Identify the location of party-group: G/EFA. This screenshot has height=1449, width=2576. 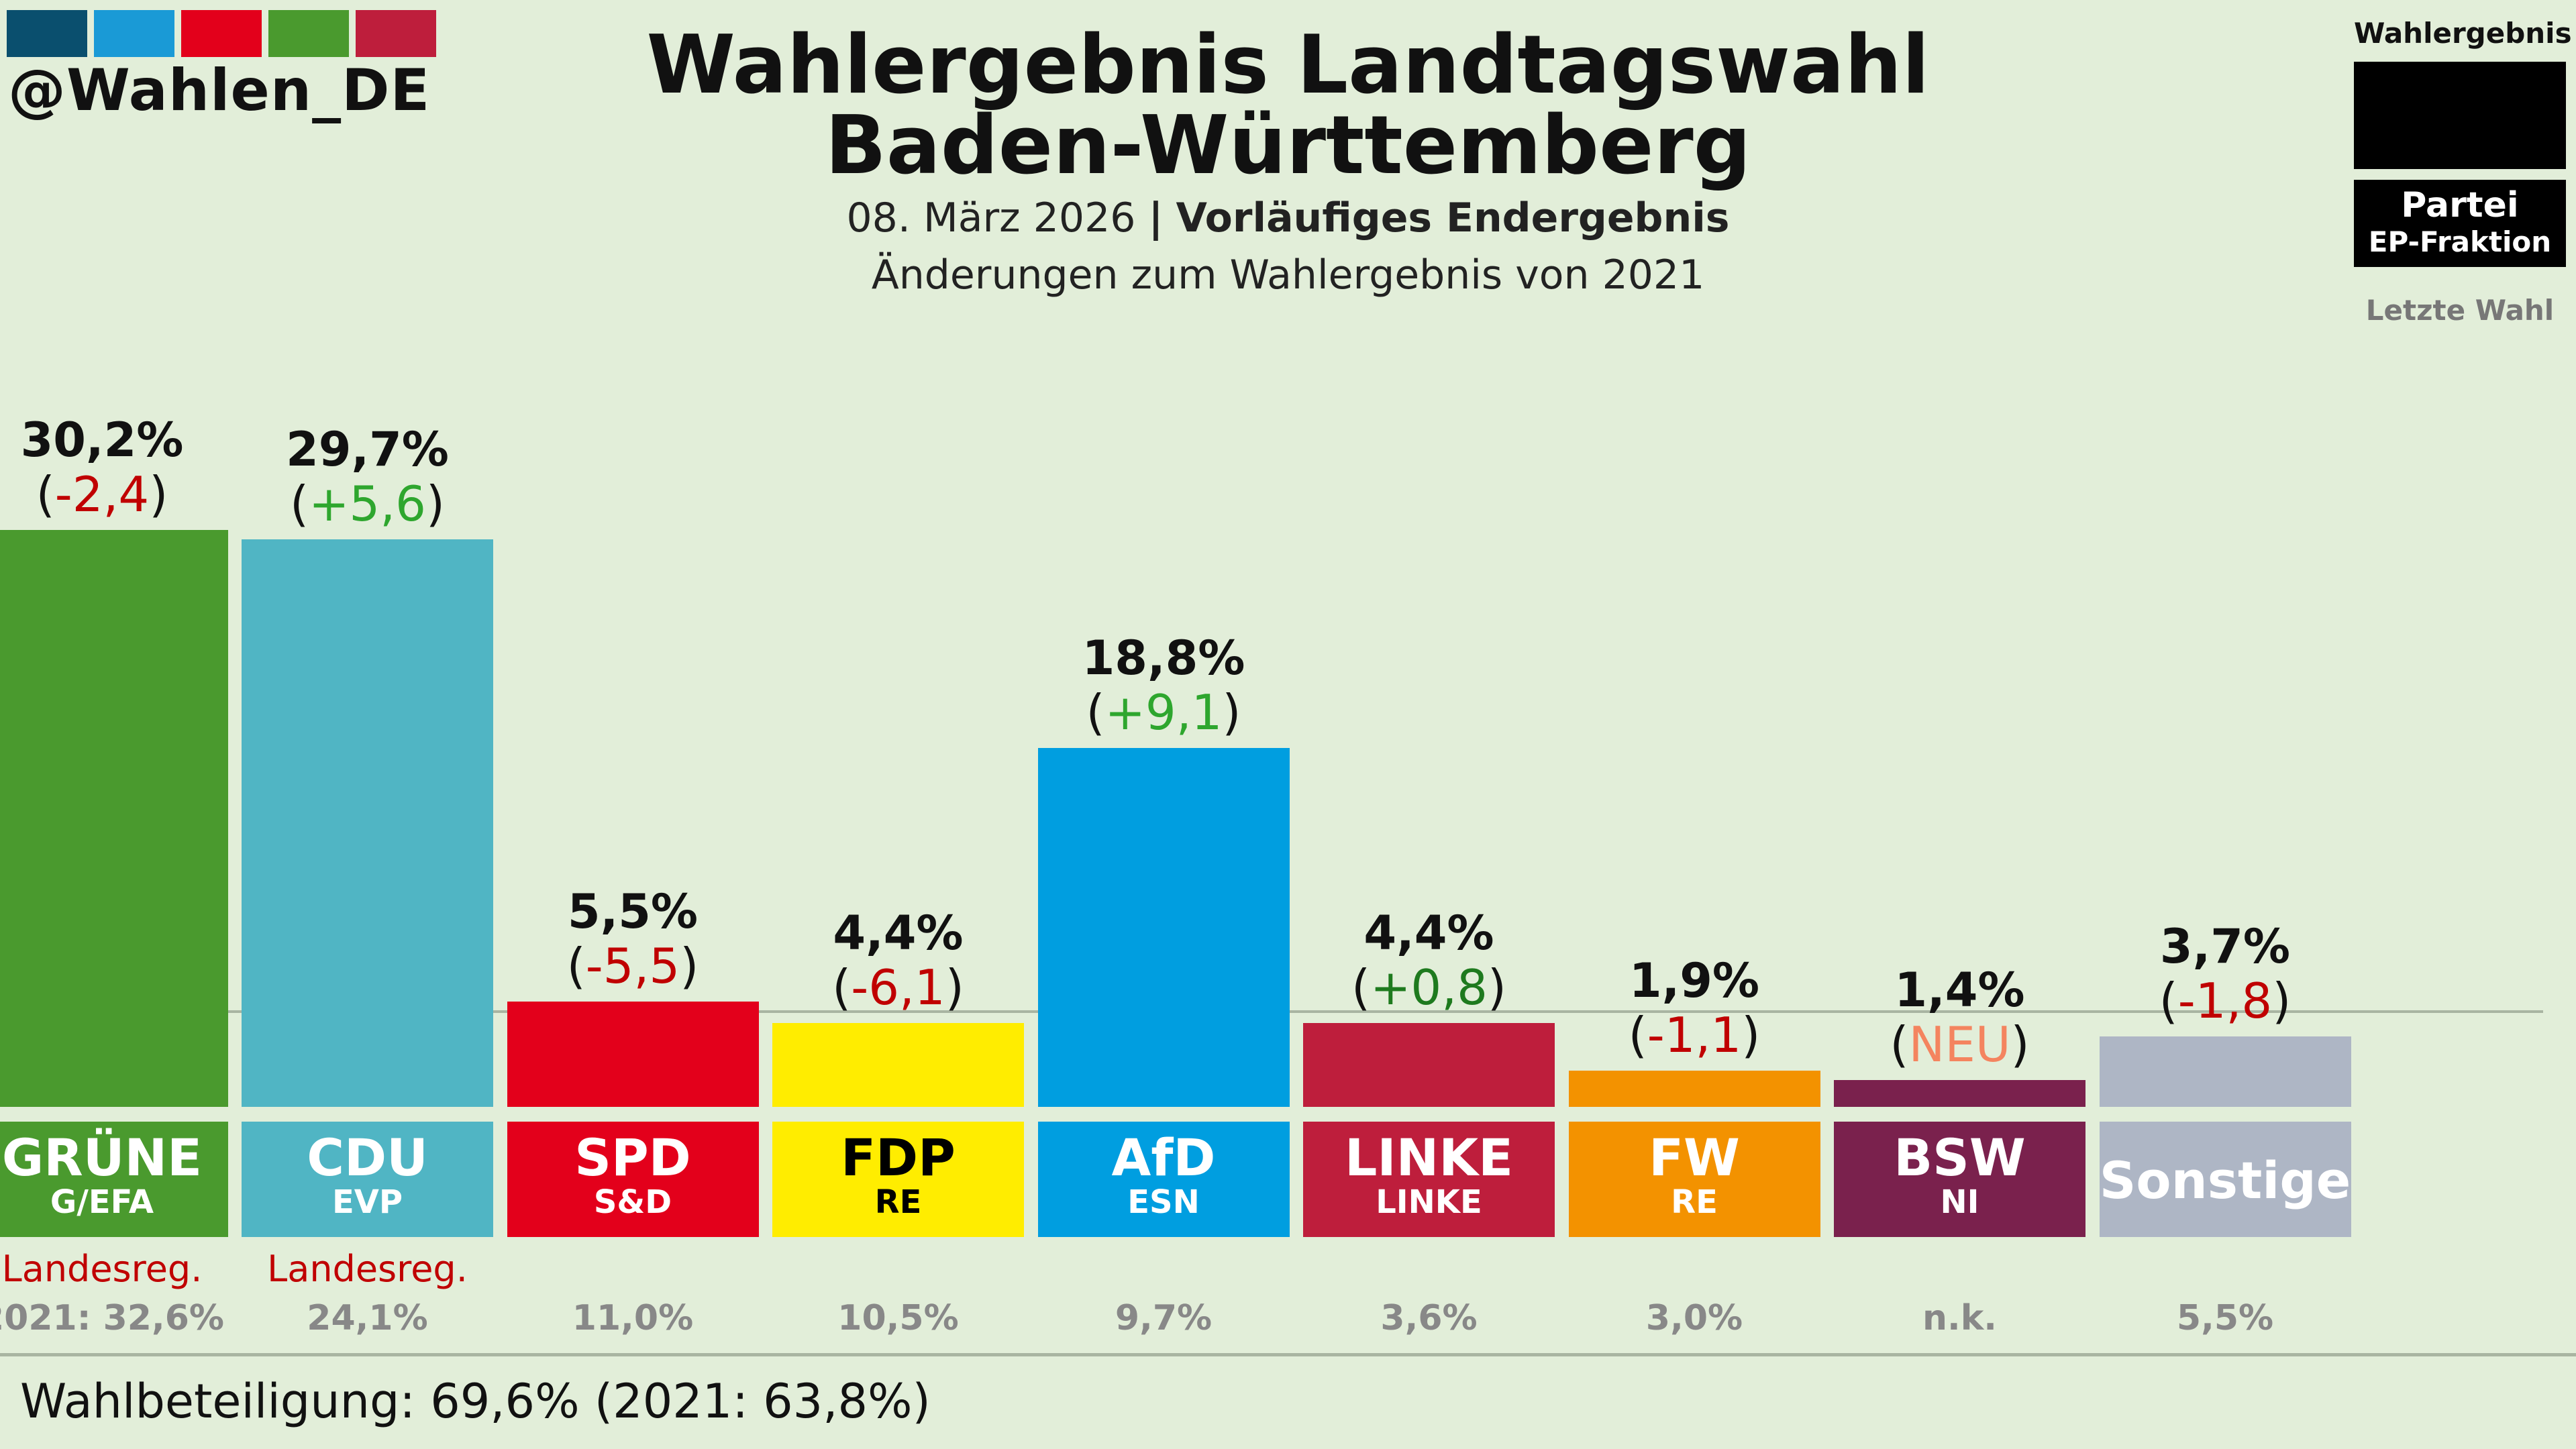
(102, 1202).